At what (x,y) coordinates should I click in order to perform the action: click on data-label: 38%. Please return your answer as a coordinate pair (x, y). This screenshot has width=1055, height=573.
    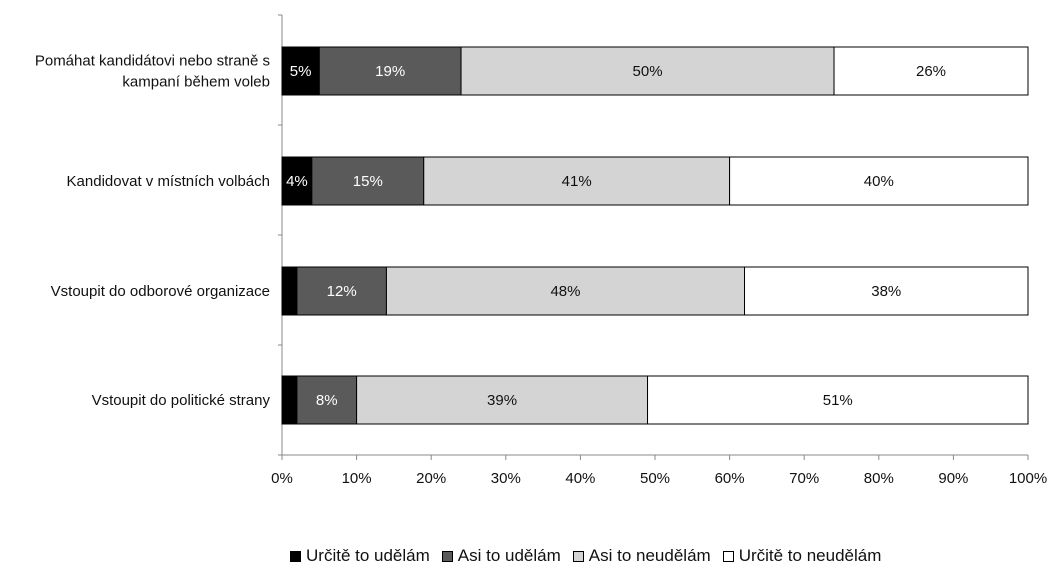
    Looking at the image, I should click on (886, 291).